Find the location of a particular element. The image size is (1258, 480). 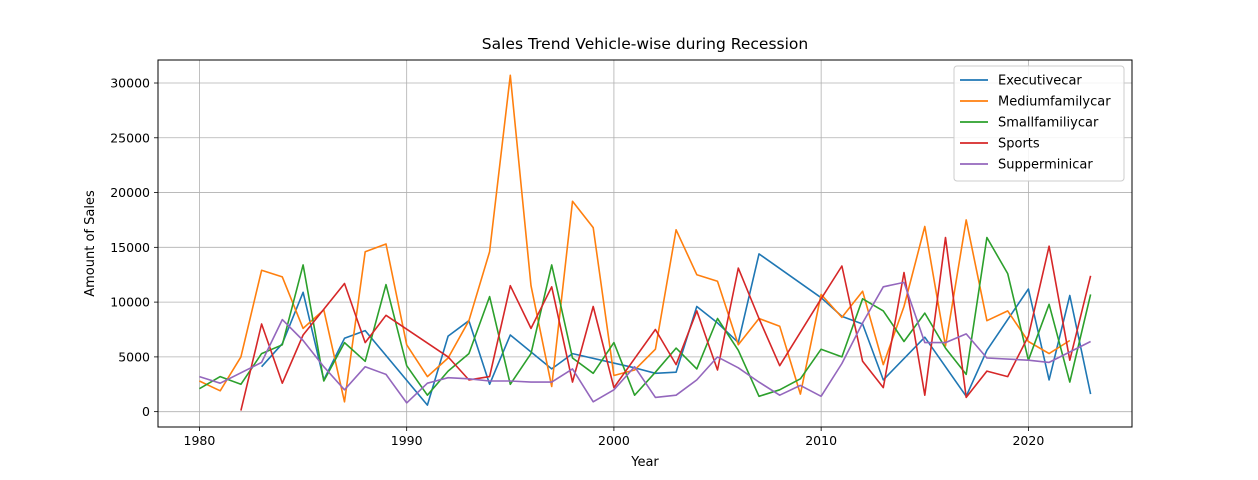

legend-label: Supperminicar is located at coordinates (1045, 165).